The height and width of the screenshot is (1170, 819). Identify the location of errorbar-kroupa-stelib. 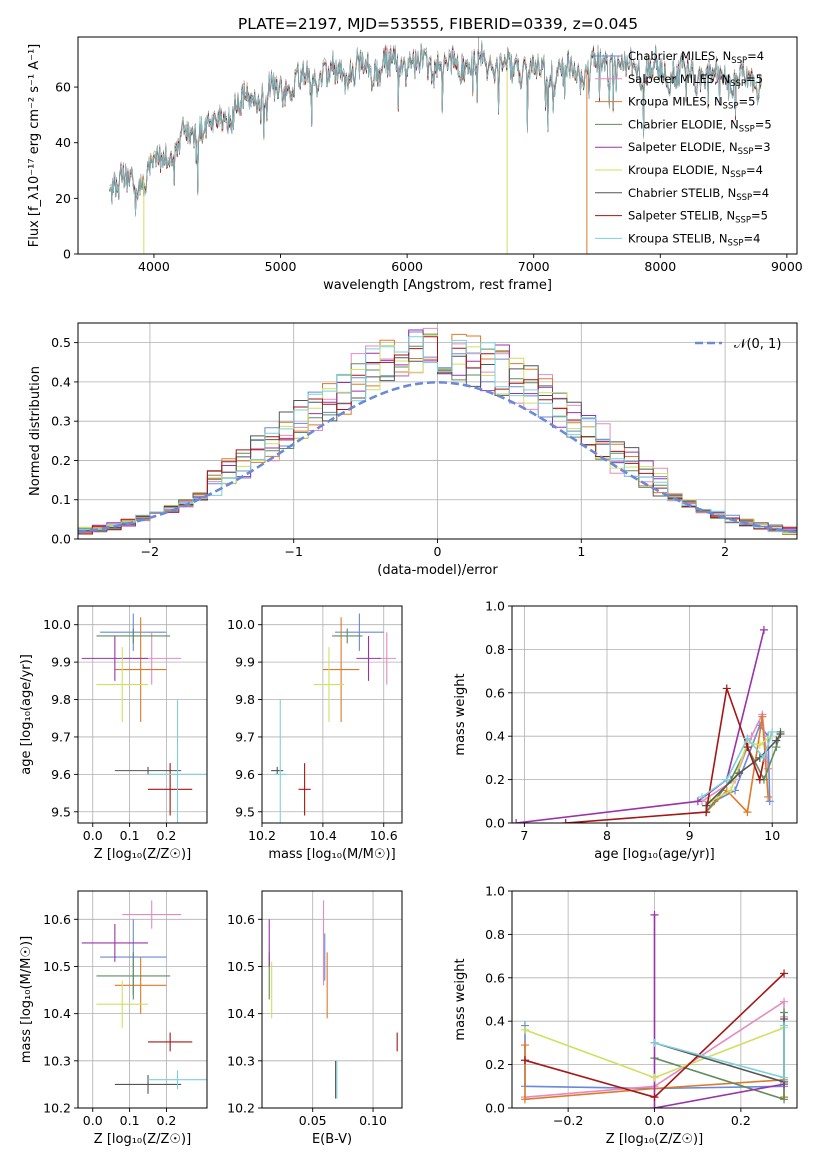
(280, 761).